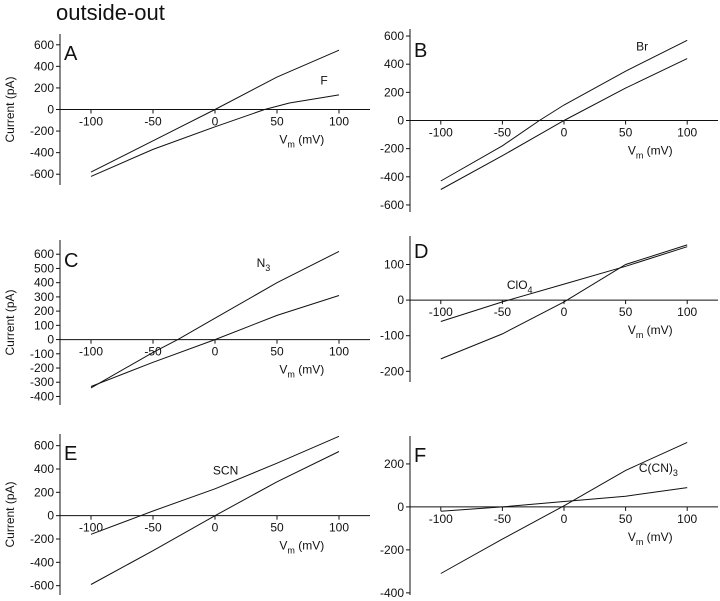  Describe the element at coordinates (264, 264) in the screenshot. I see `series-label: N3` at that location.